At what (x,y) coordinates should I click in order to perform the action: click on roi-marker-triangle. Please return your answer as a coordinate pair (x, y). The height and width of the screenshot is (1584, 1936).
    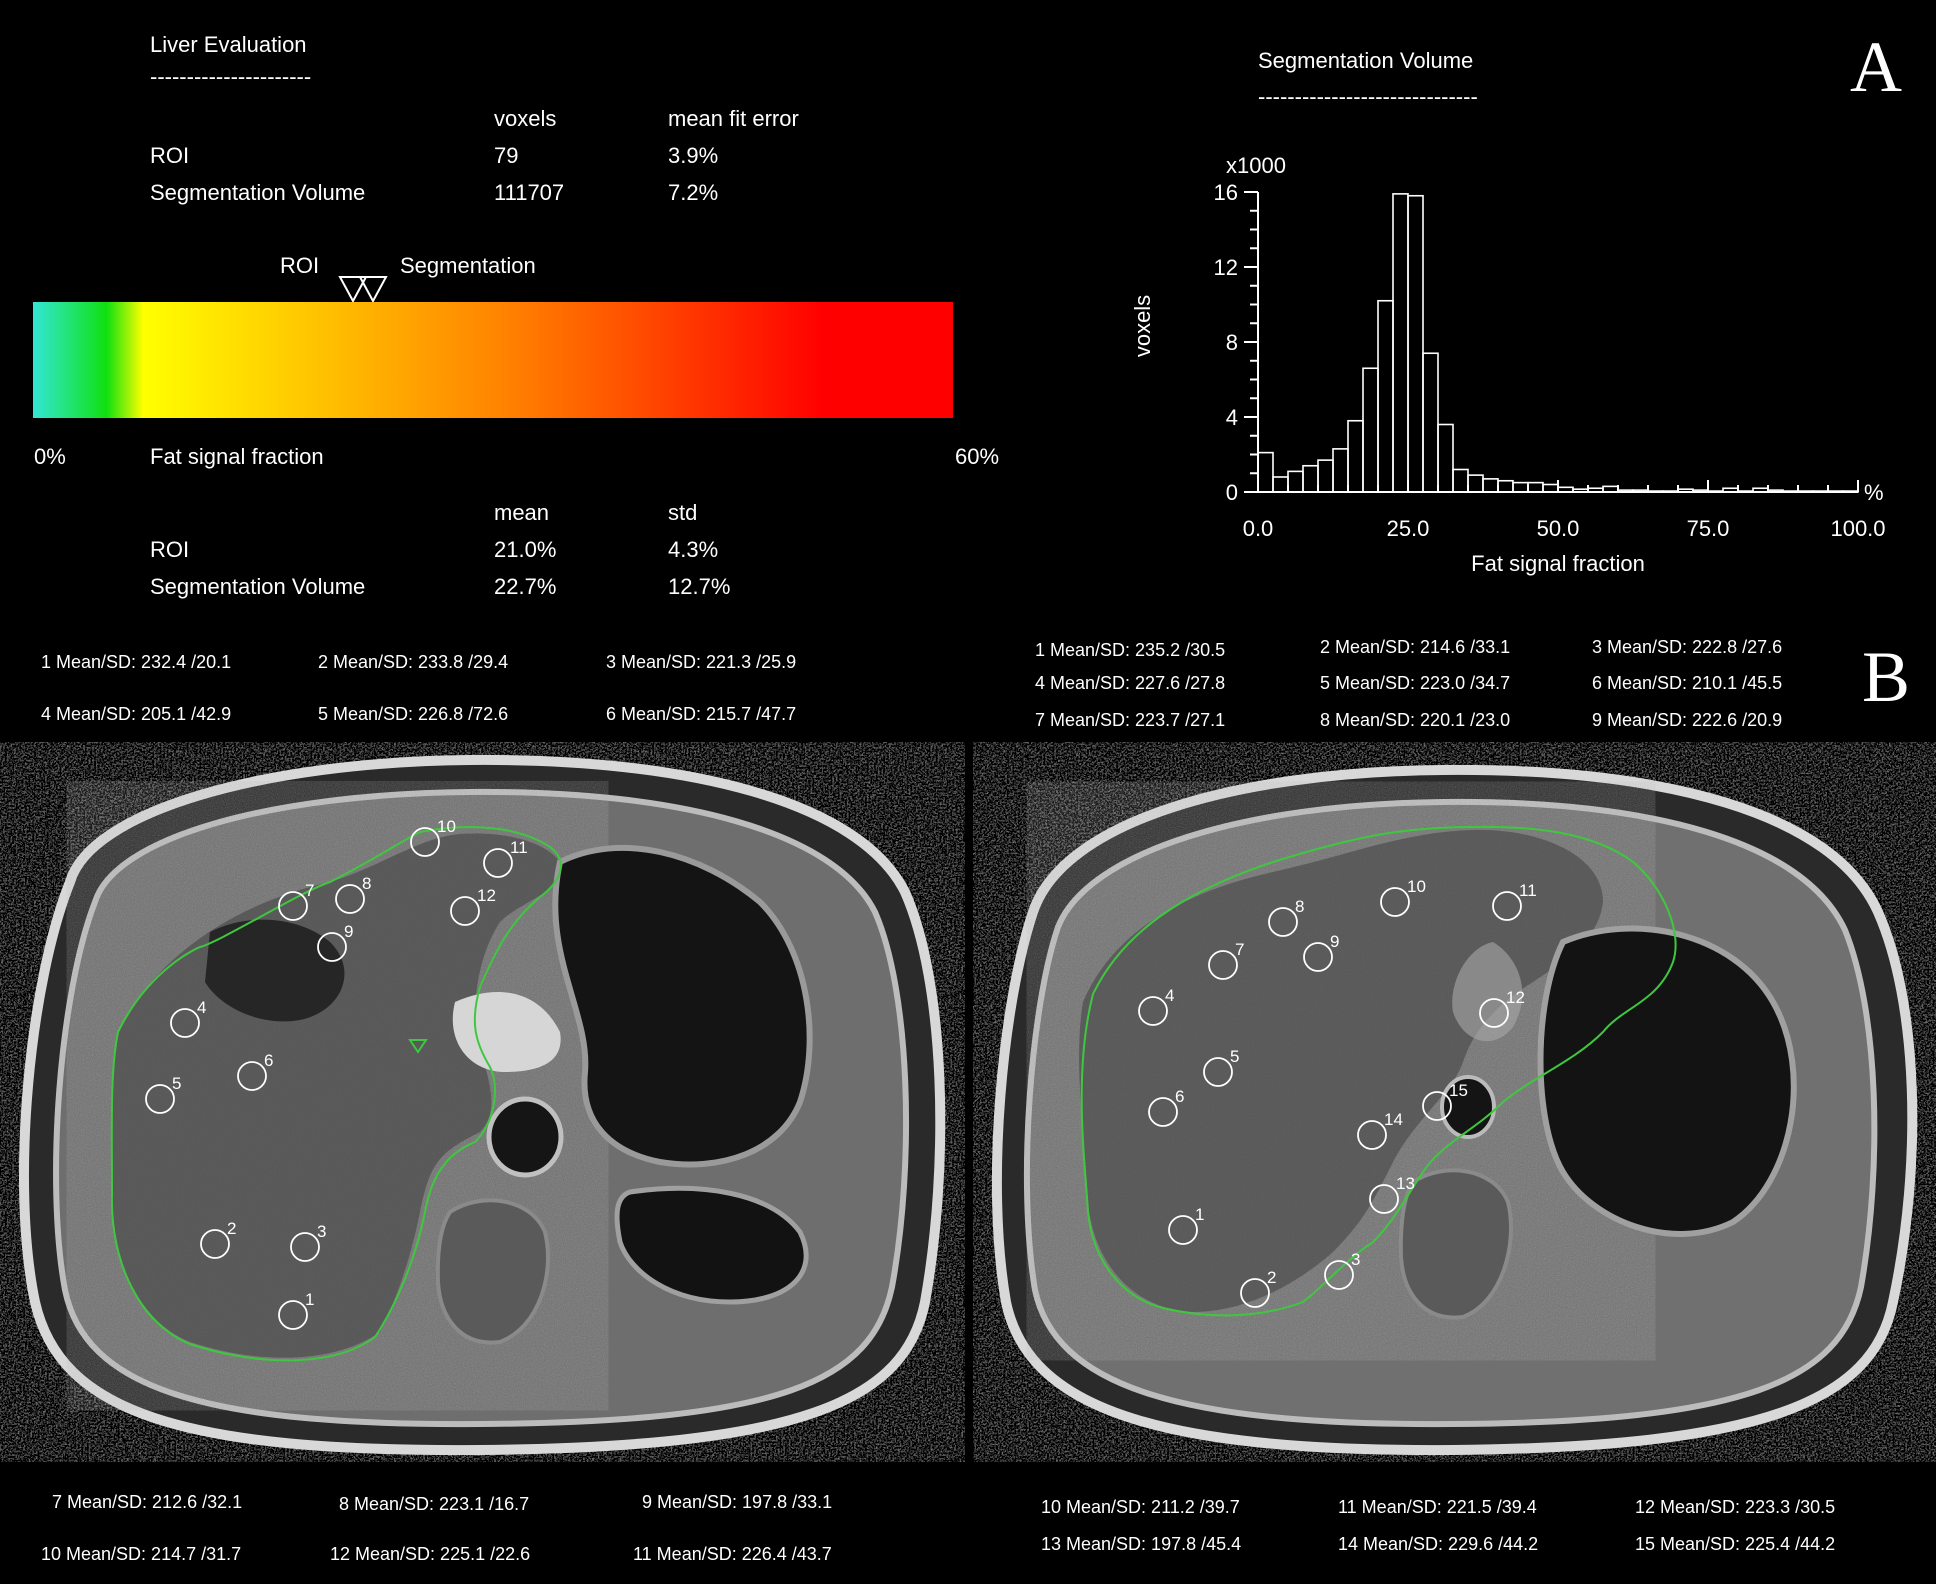
    Looking at the image, I should click on (353, 290).